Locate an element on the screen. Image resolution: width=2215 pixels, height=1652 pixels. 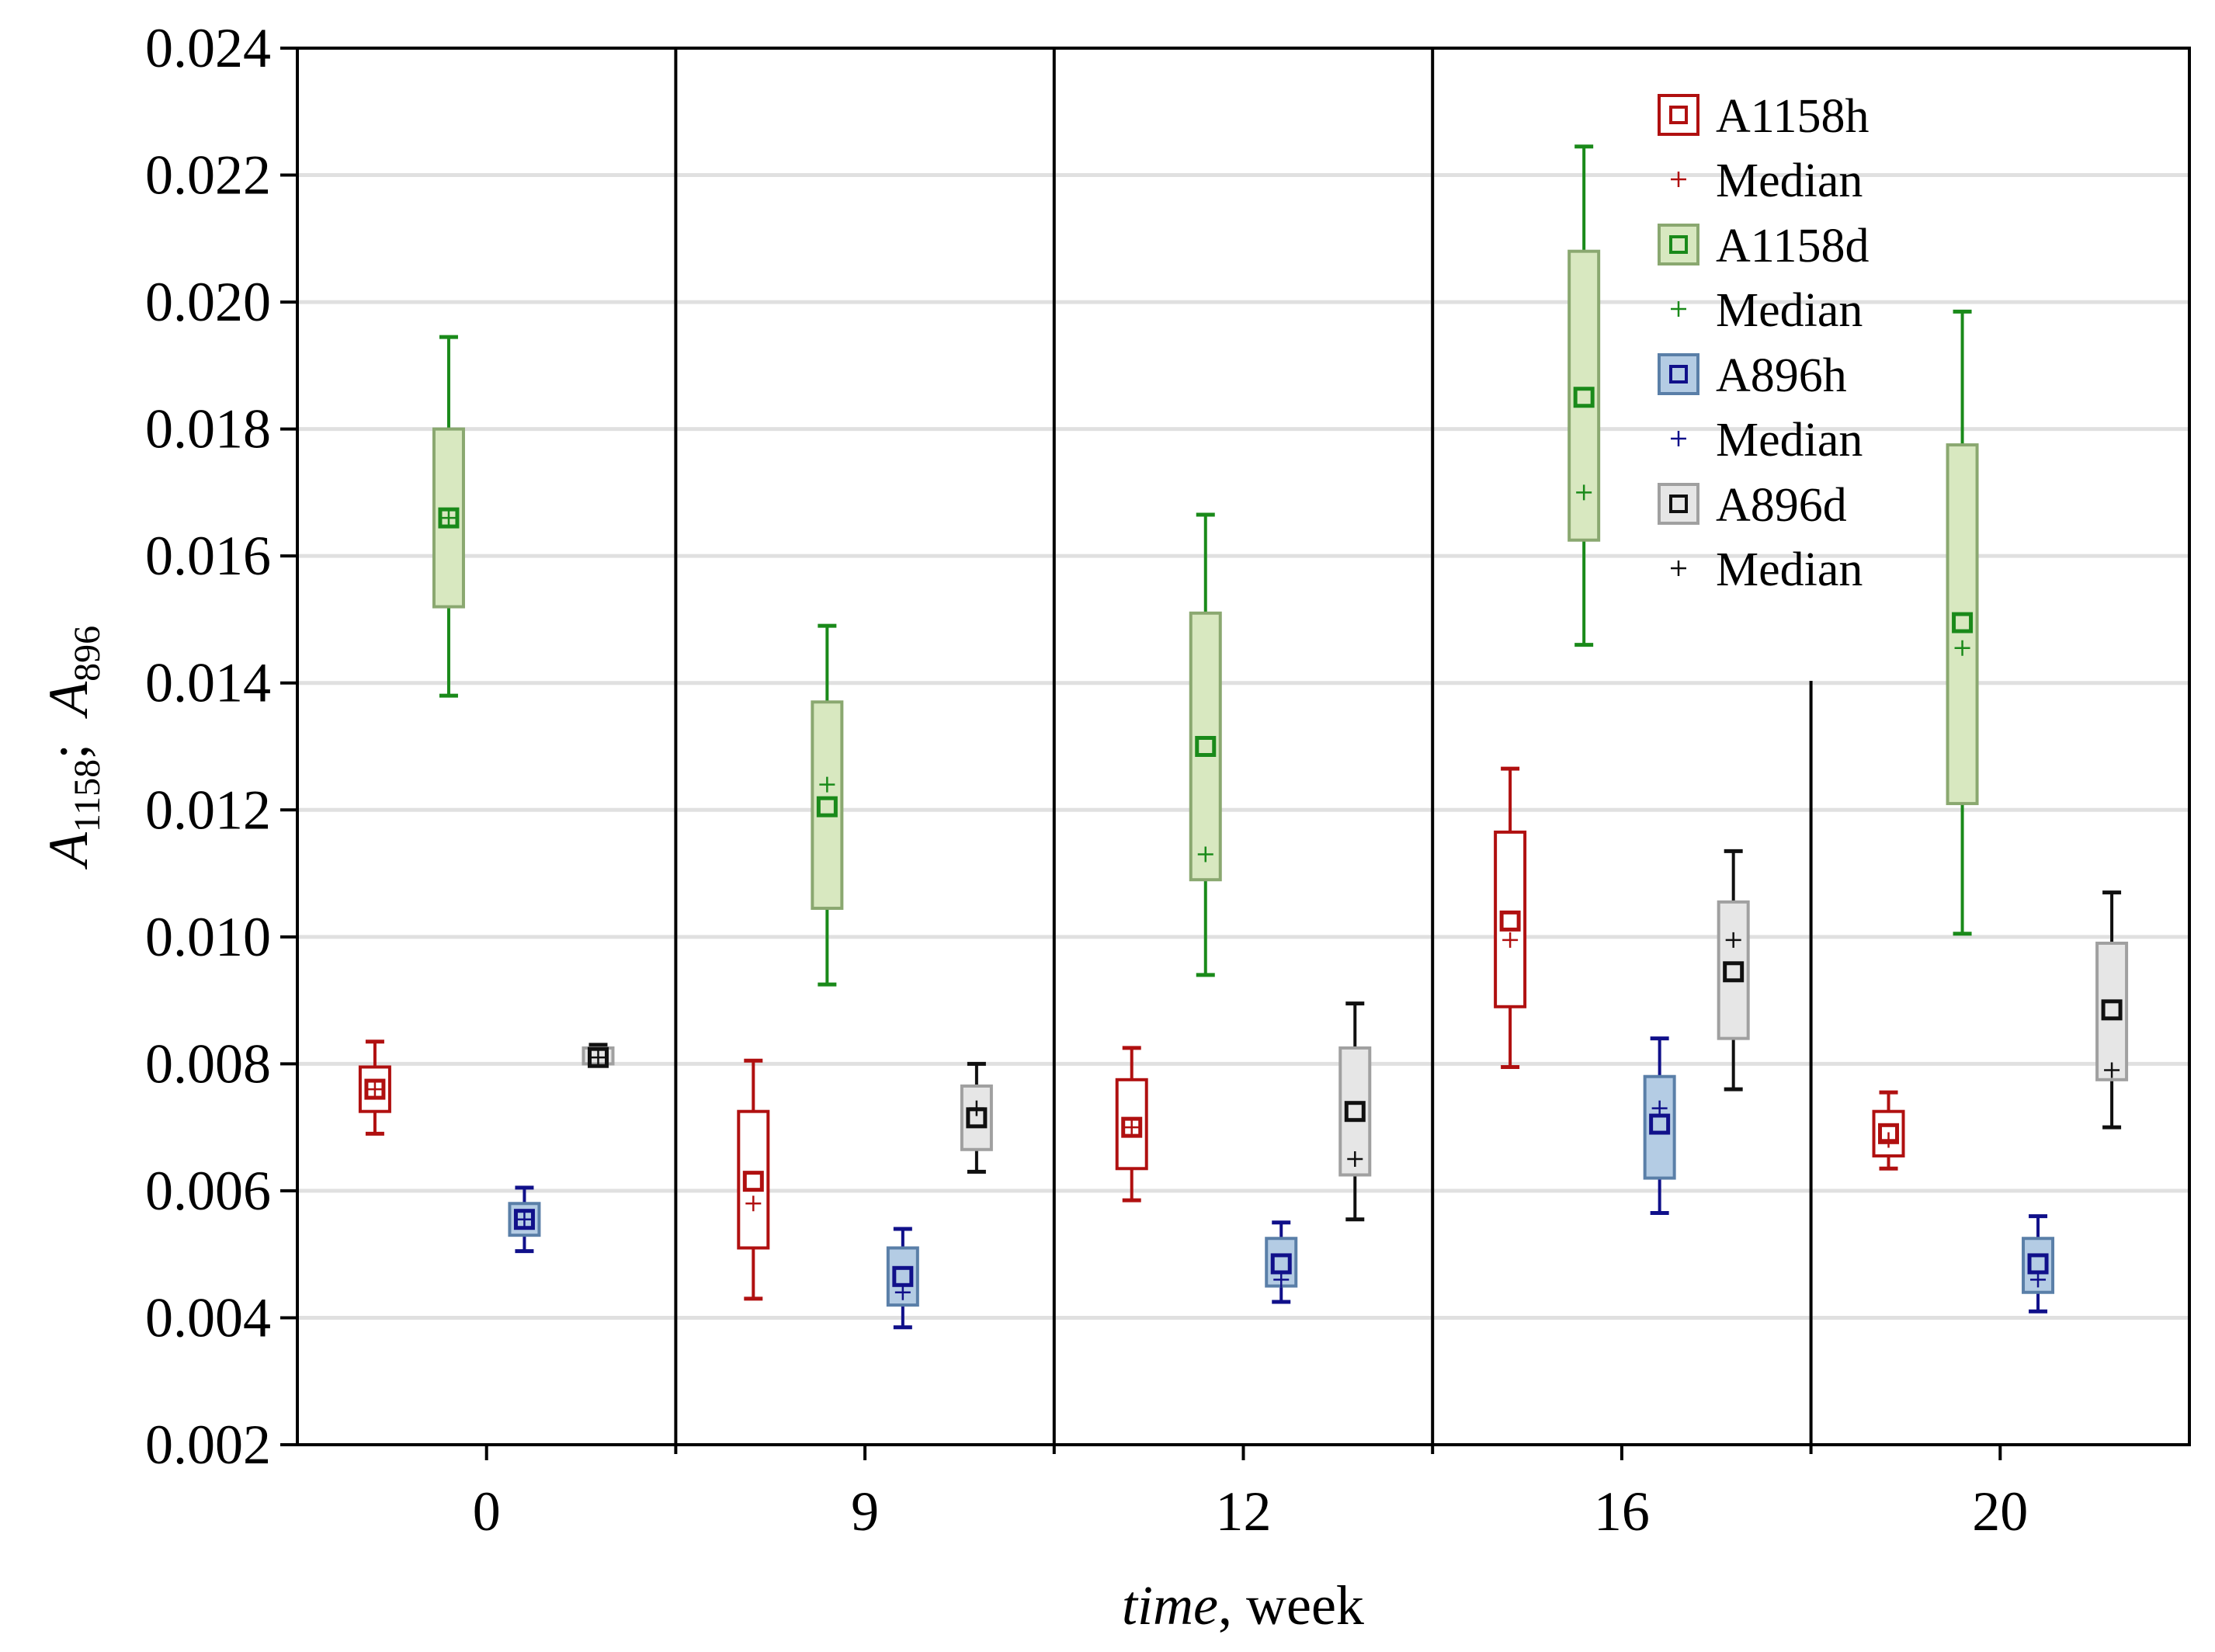
legend-label: A1158d is located at coordinates (1792, 246).